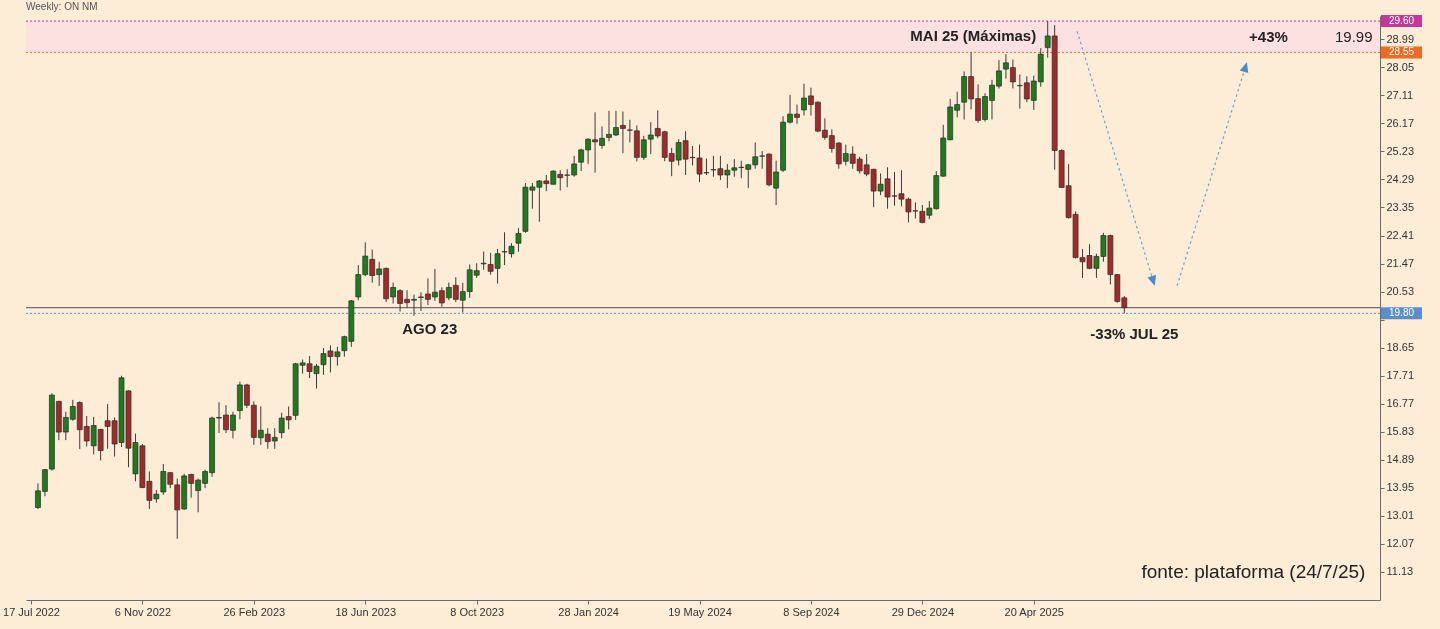  I want to click on x-tick-label: 19 May 2024, so click(700, 611).